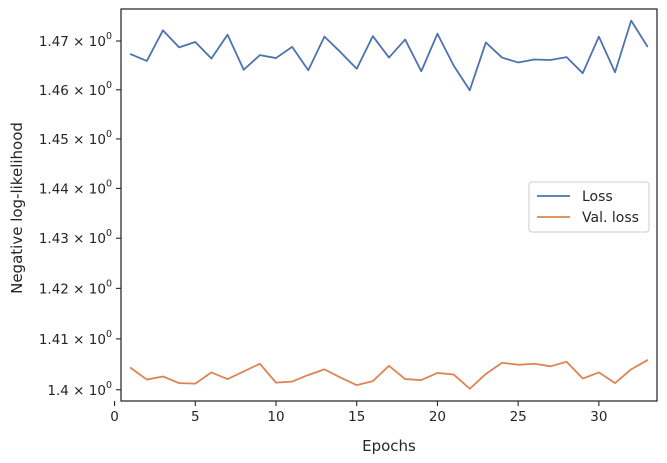 This screenshot has height=463, width=667. What do you see at coordinates (597, 197) in the screenshot?
I see `legend-label-loss: Loss` at bounding box center [597, 197].